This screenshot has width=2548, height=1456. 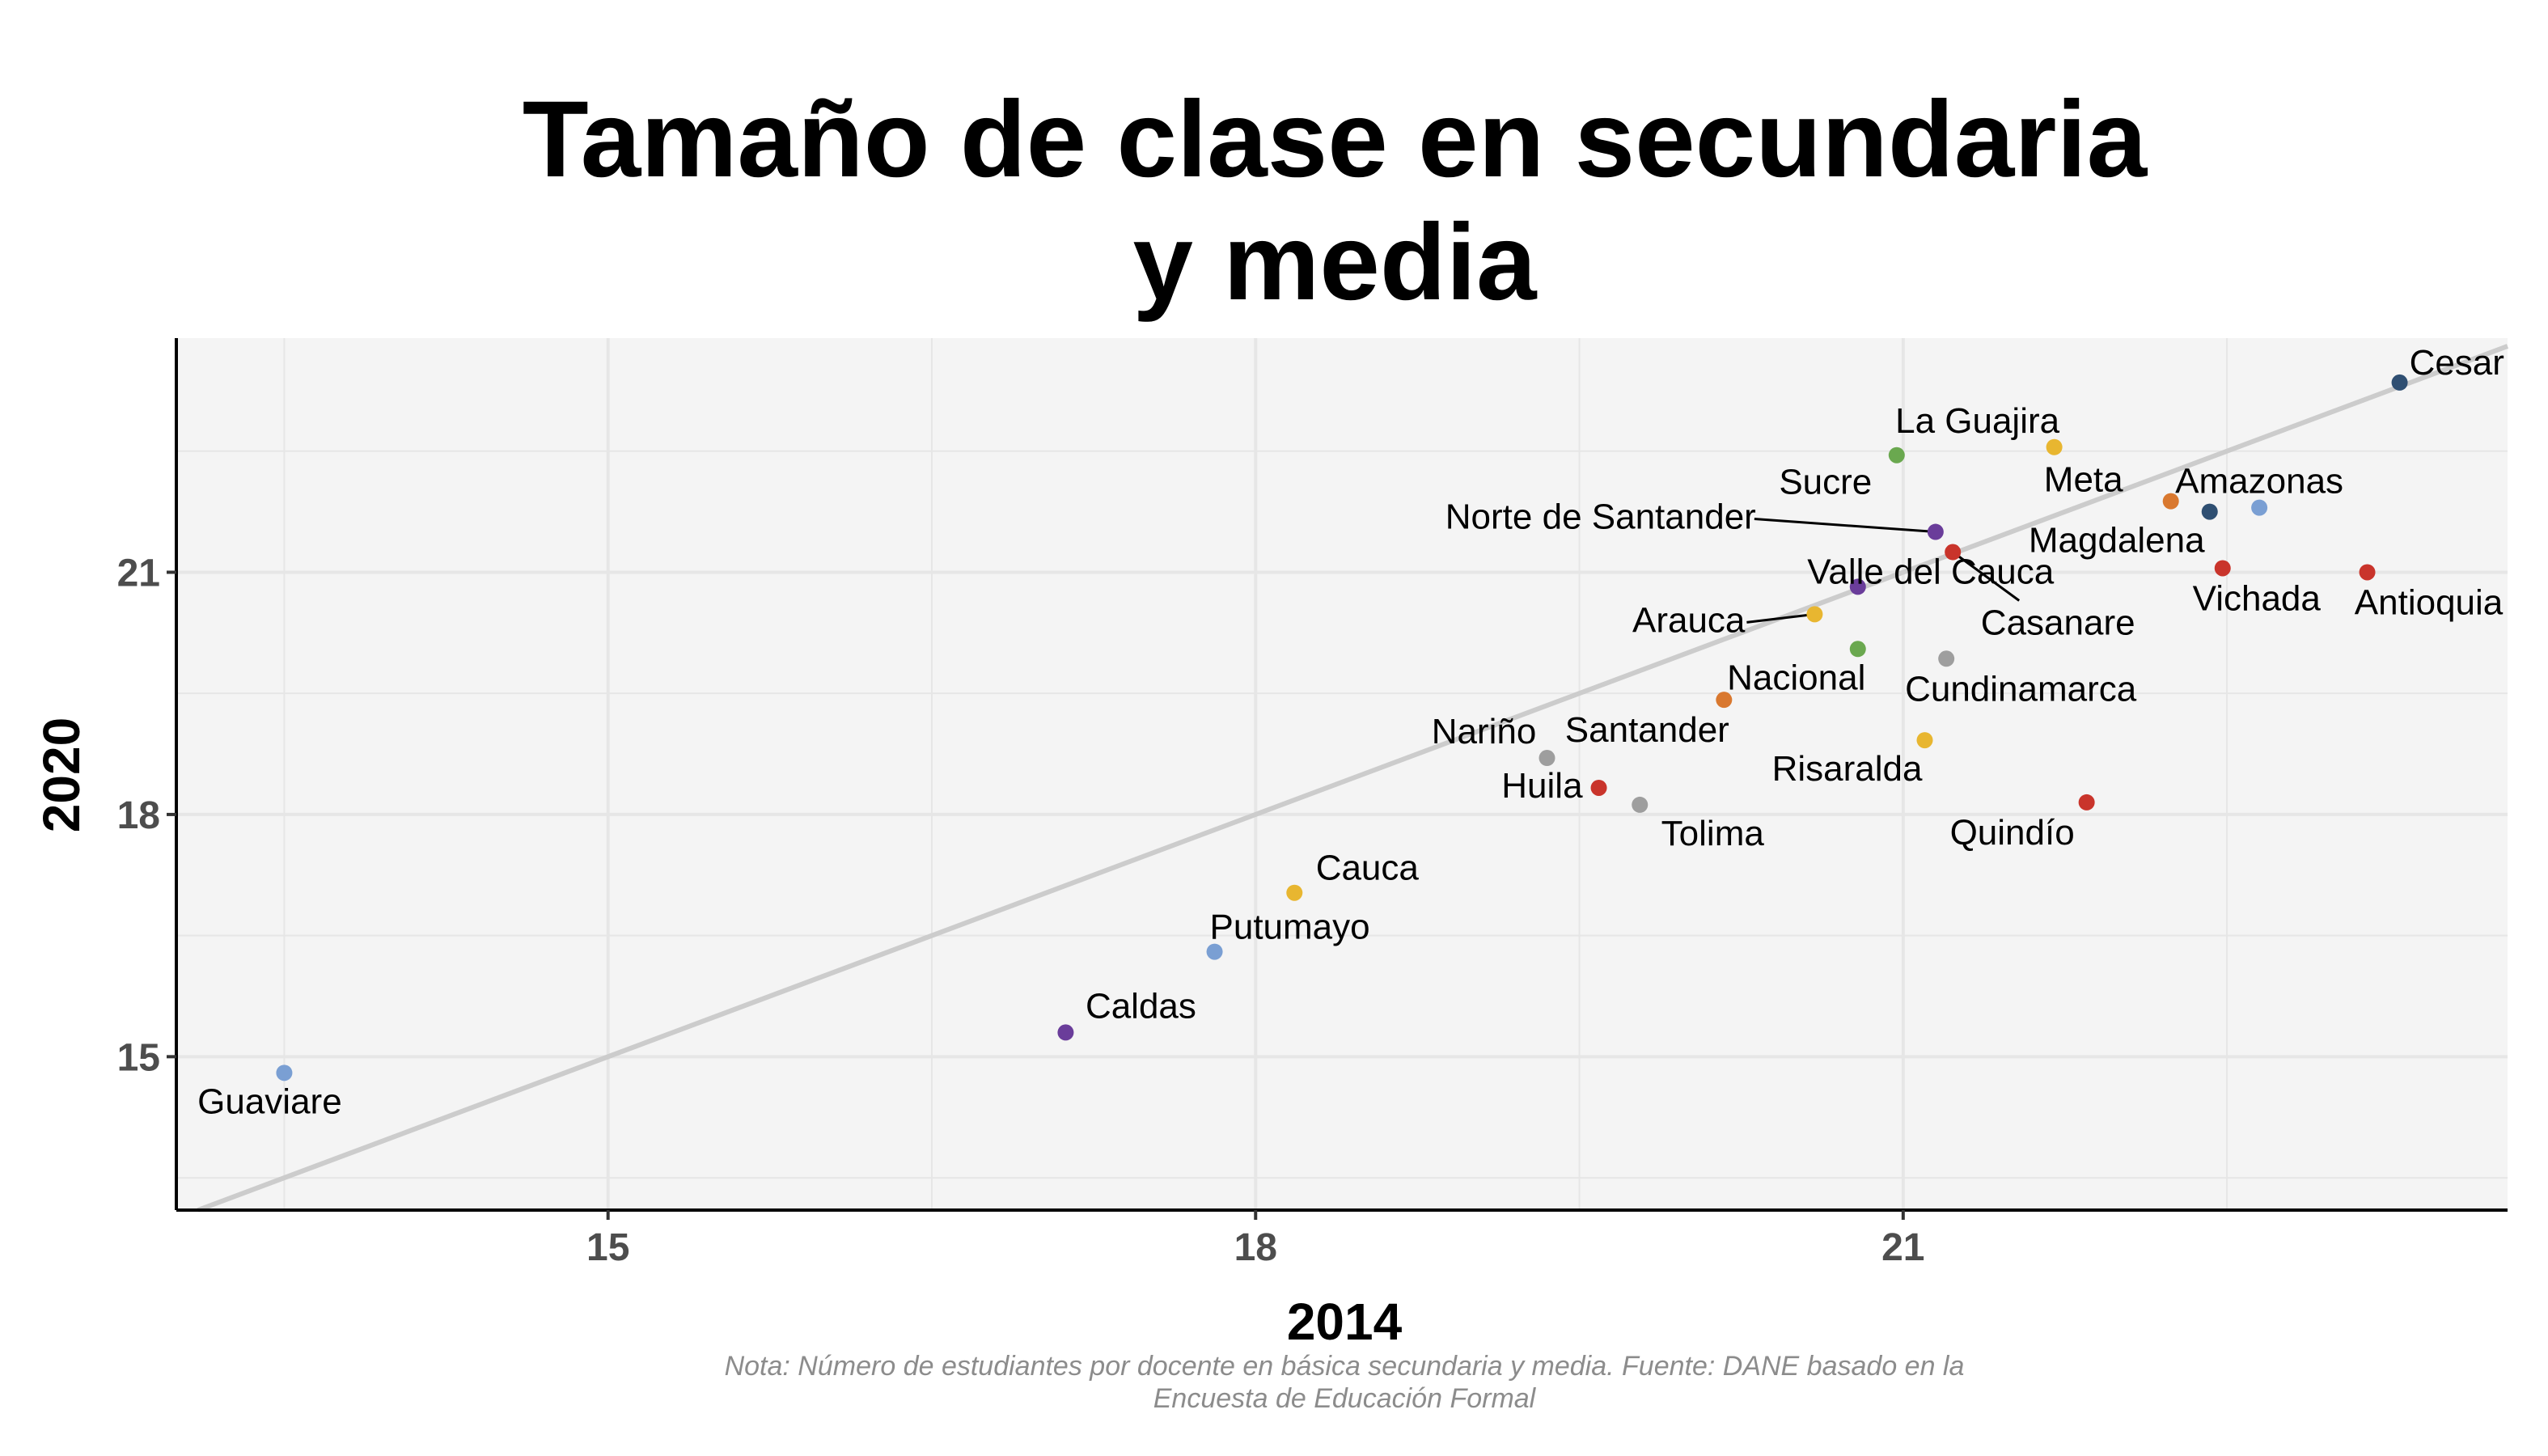 I want to click on label-cauca: Cauca, so click(x=1368, y=869).